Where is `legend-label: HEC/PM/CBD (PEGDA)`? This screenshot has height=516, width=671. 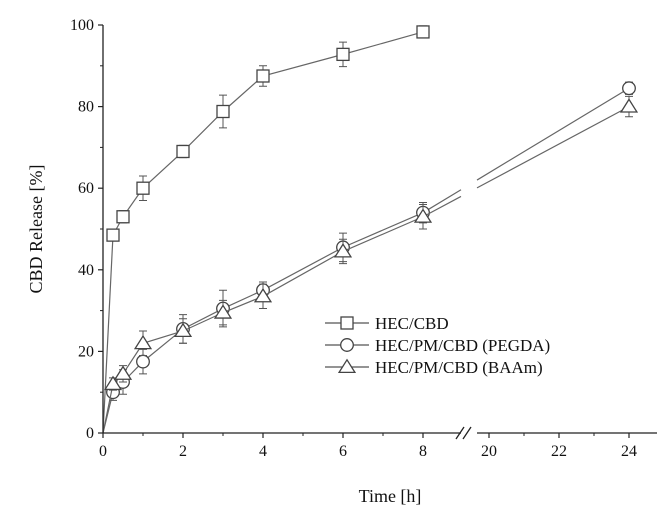
legend-label: HEC/PM/CBD (PEGDA) is located at coordinates (462, 345).